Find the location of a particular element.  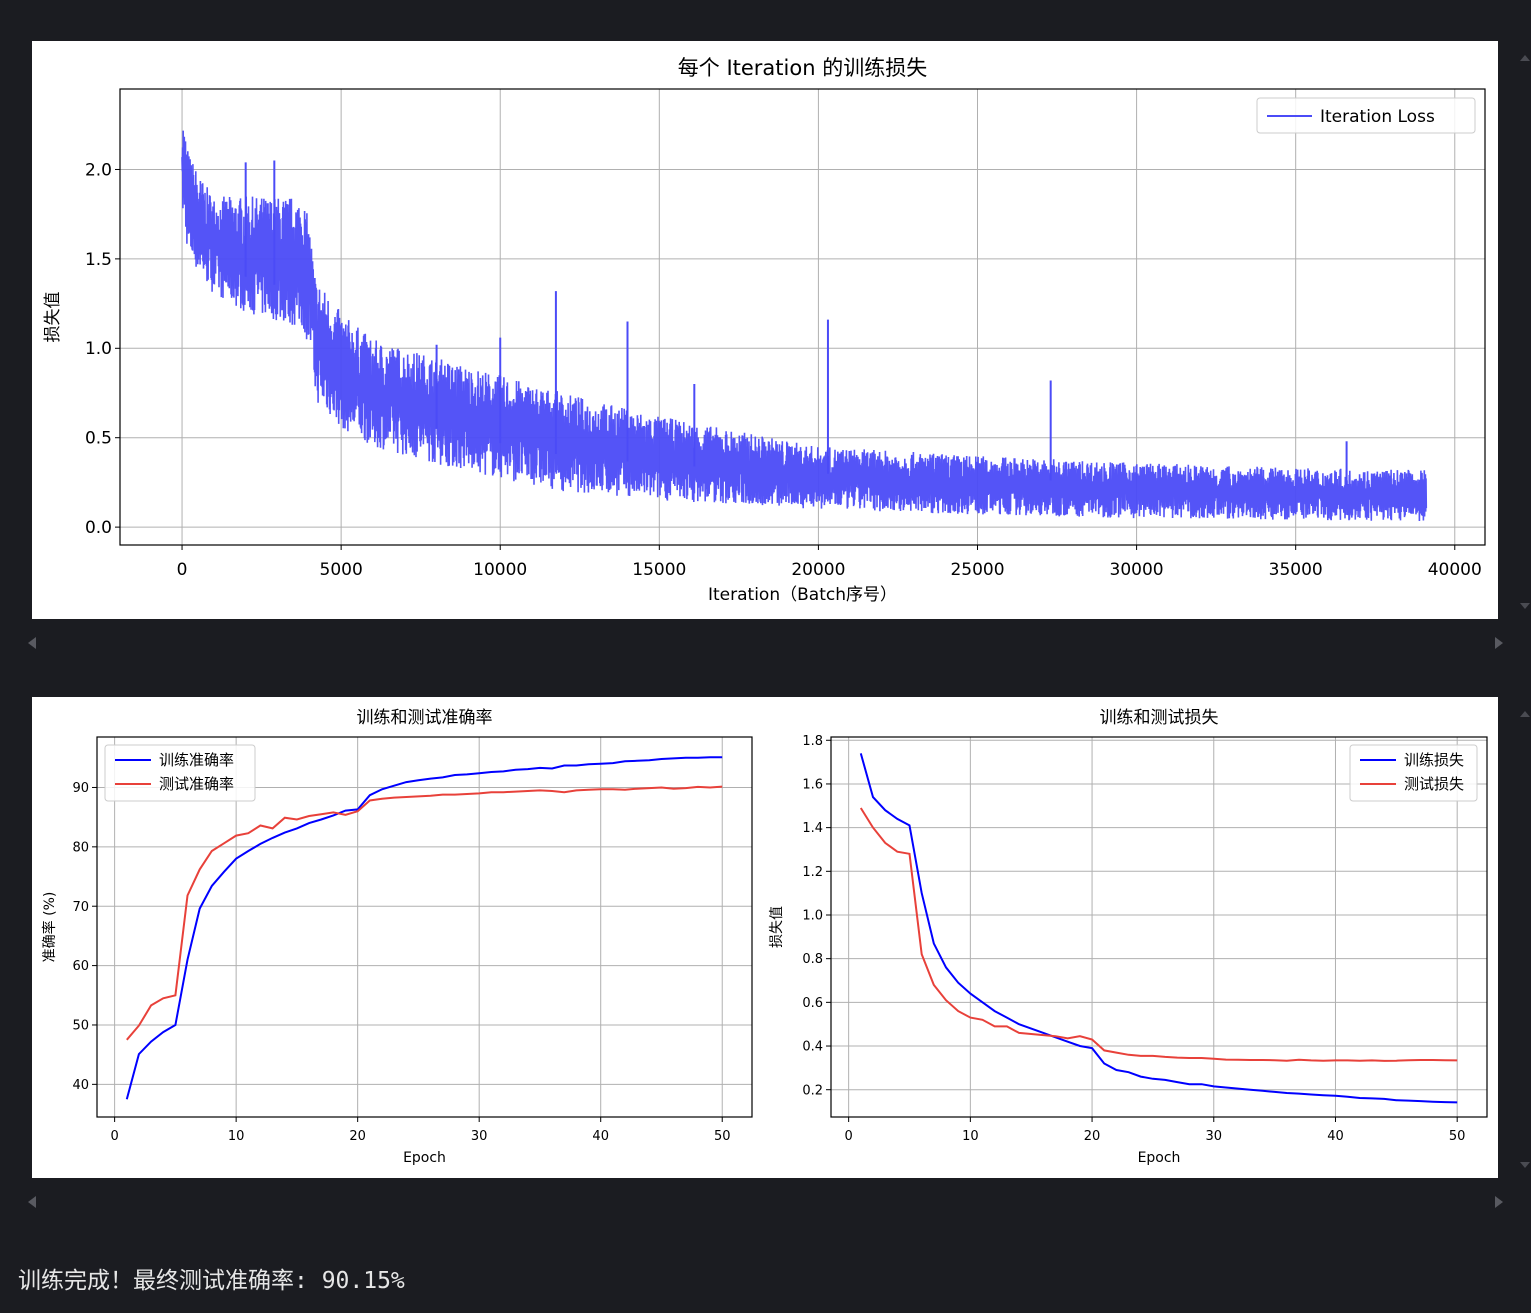

y-tick-label: 70 is located at coordinates (80, 907).